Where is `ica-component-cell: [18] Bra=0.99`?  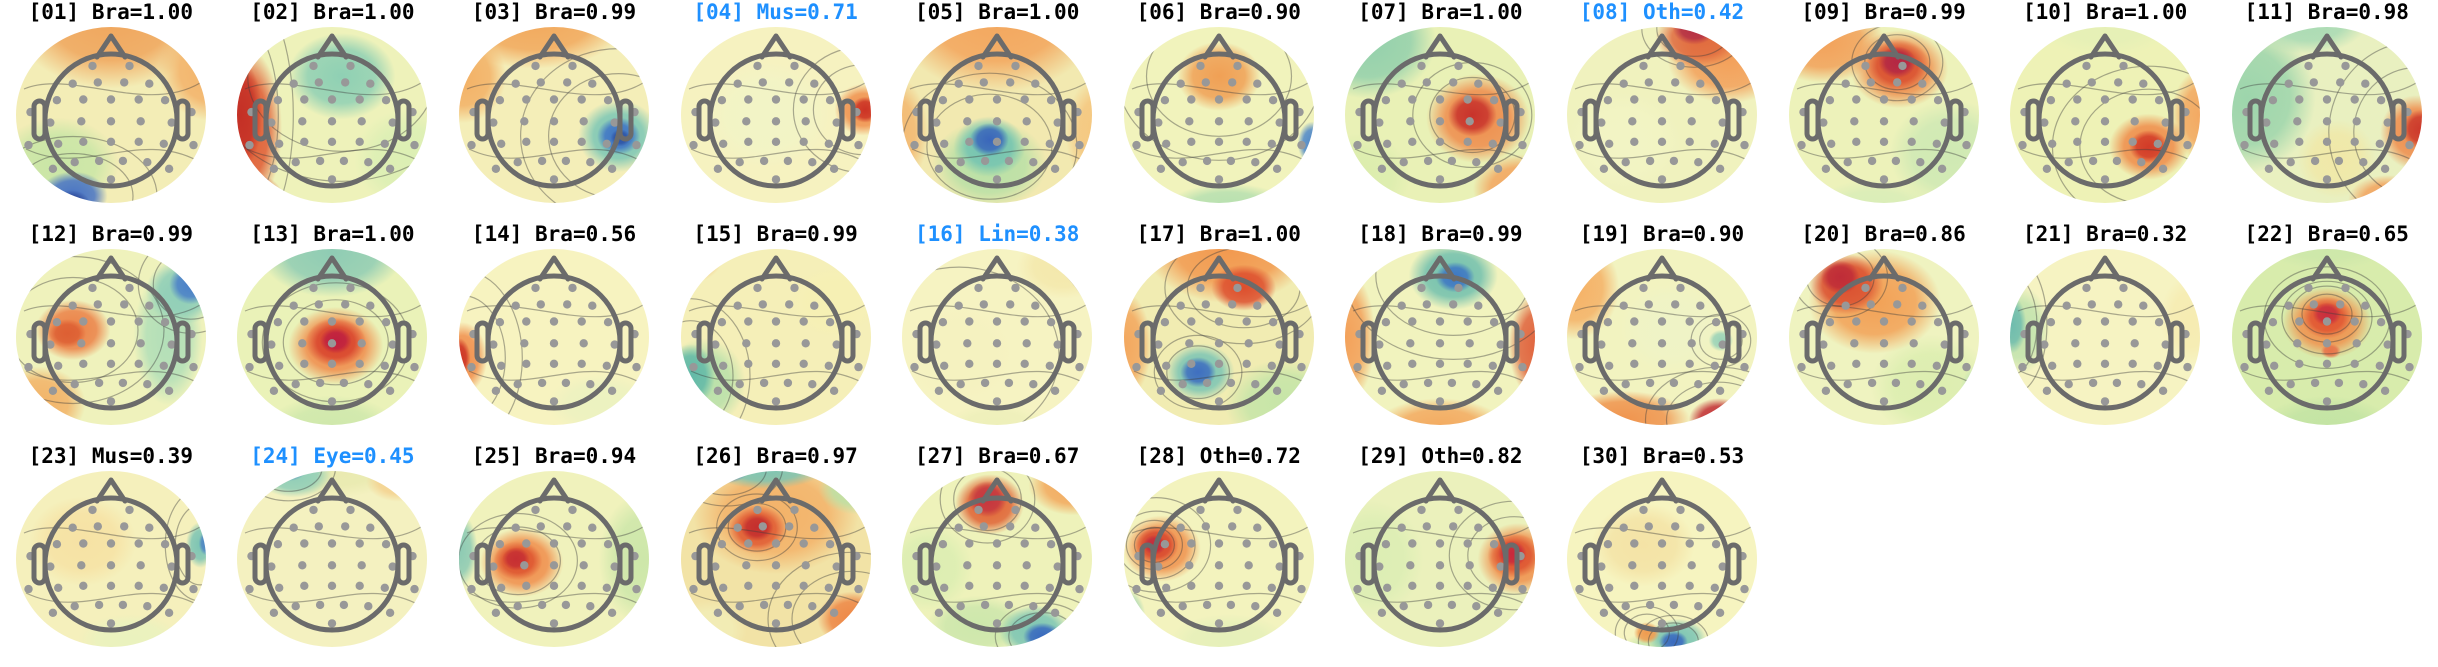
ica-component-cell: [18] Bra=0.99 is located at coordinates (1441, 333).